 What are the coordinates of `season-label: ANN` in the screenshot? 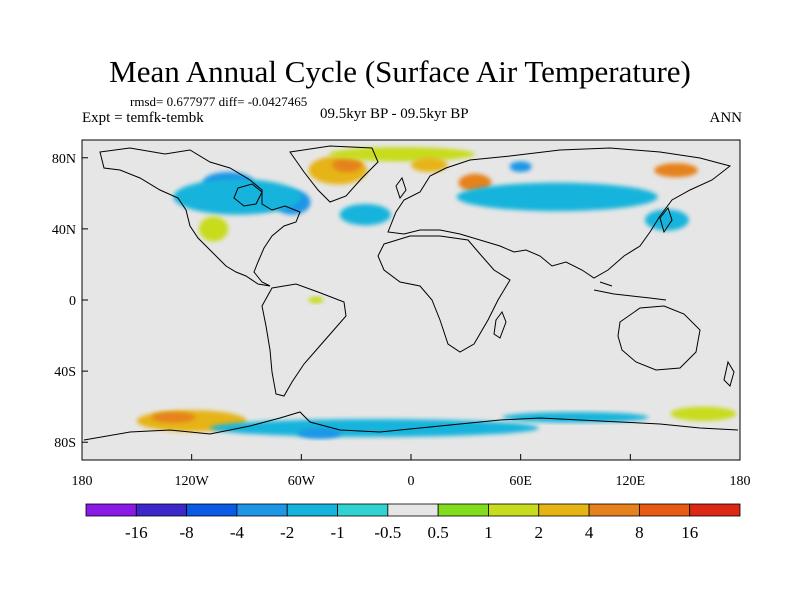 It's located at (726, 118).